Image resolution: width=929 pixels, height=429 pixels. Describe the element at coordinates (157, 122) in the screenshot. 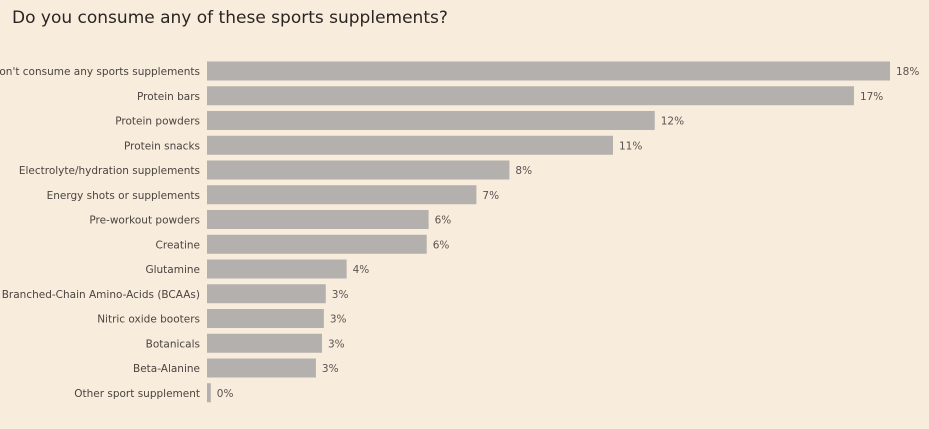

I see `category-label: Protein powders` at that location.